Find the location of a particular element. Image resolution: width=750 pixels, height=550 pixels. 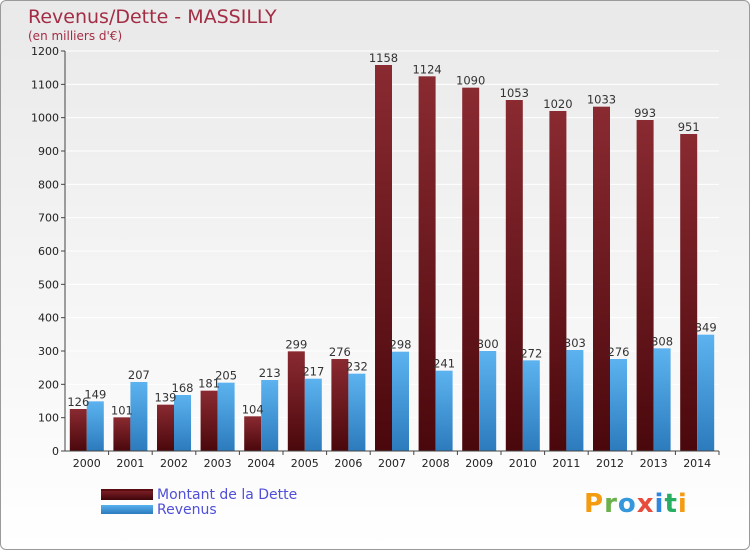

legend-item-dette: Montant de la Dette is located at coordinates (199, 494).